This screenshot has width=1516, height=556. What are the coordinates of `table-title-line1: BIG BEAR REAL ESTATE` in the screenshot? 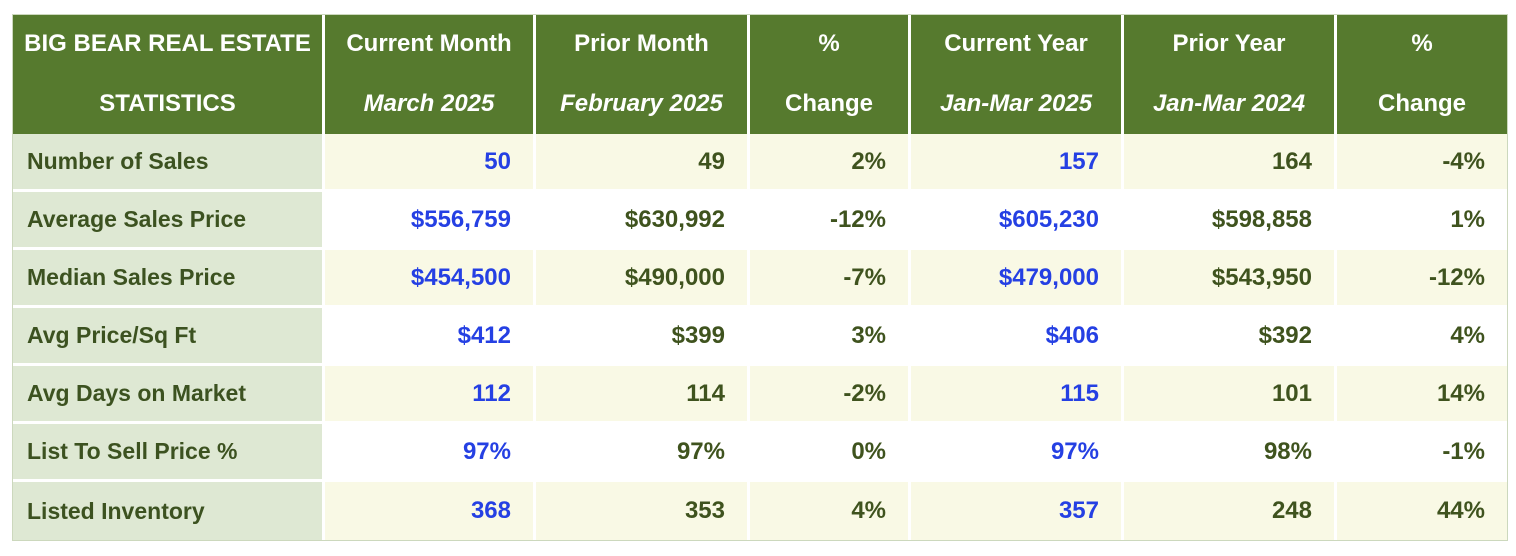 It's located at (167, 43).